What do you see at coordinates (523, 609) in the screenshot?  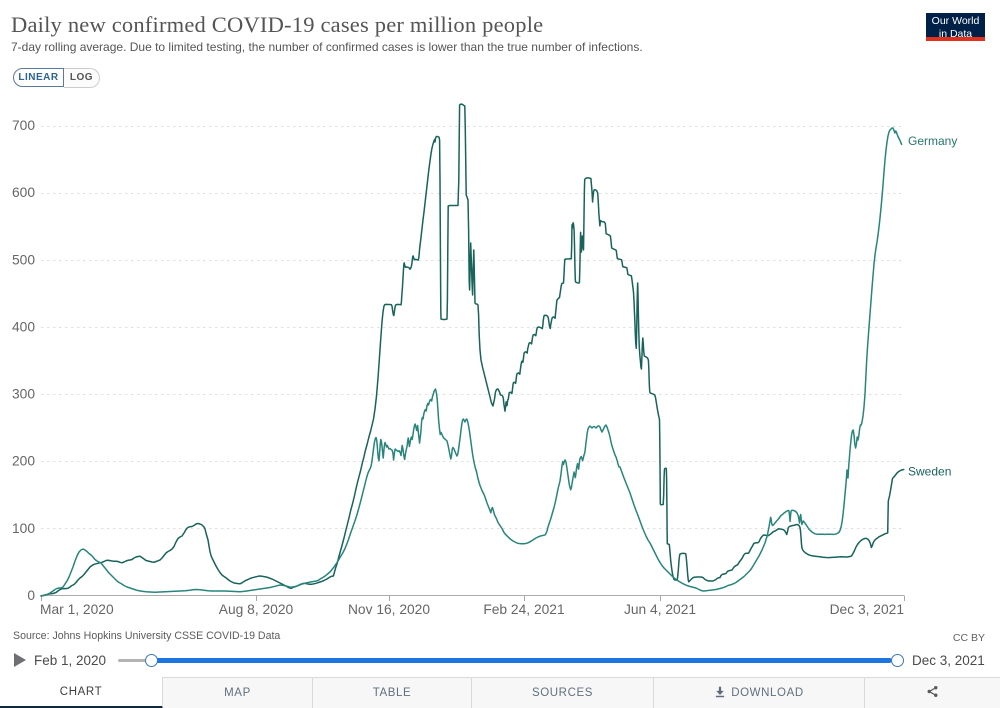 I see `svg-text: Feb 24, 2021` at bounding box center [523, 609].